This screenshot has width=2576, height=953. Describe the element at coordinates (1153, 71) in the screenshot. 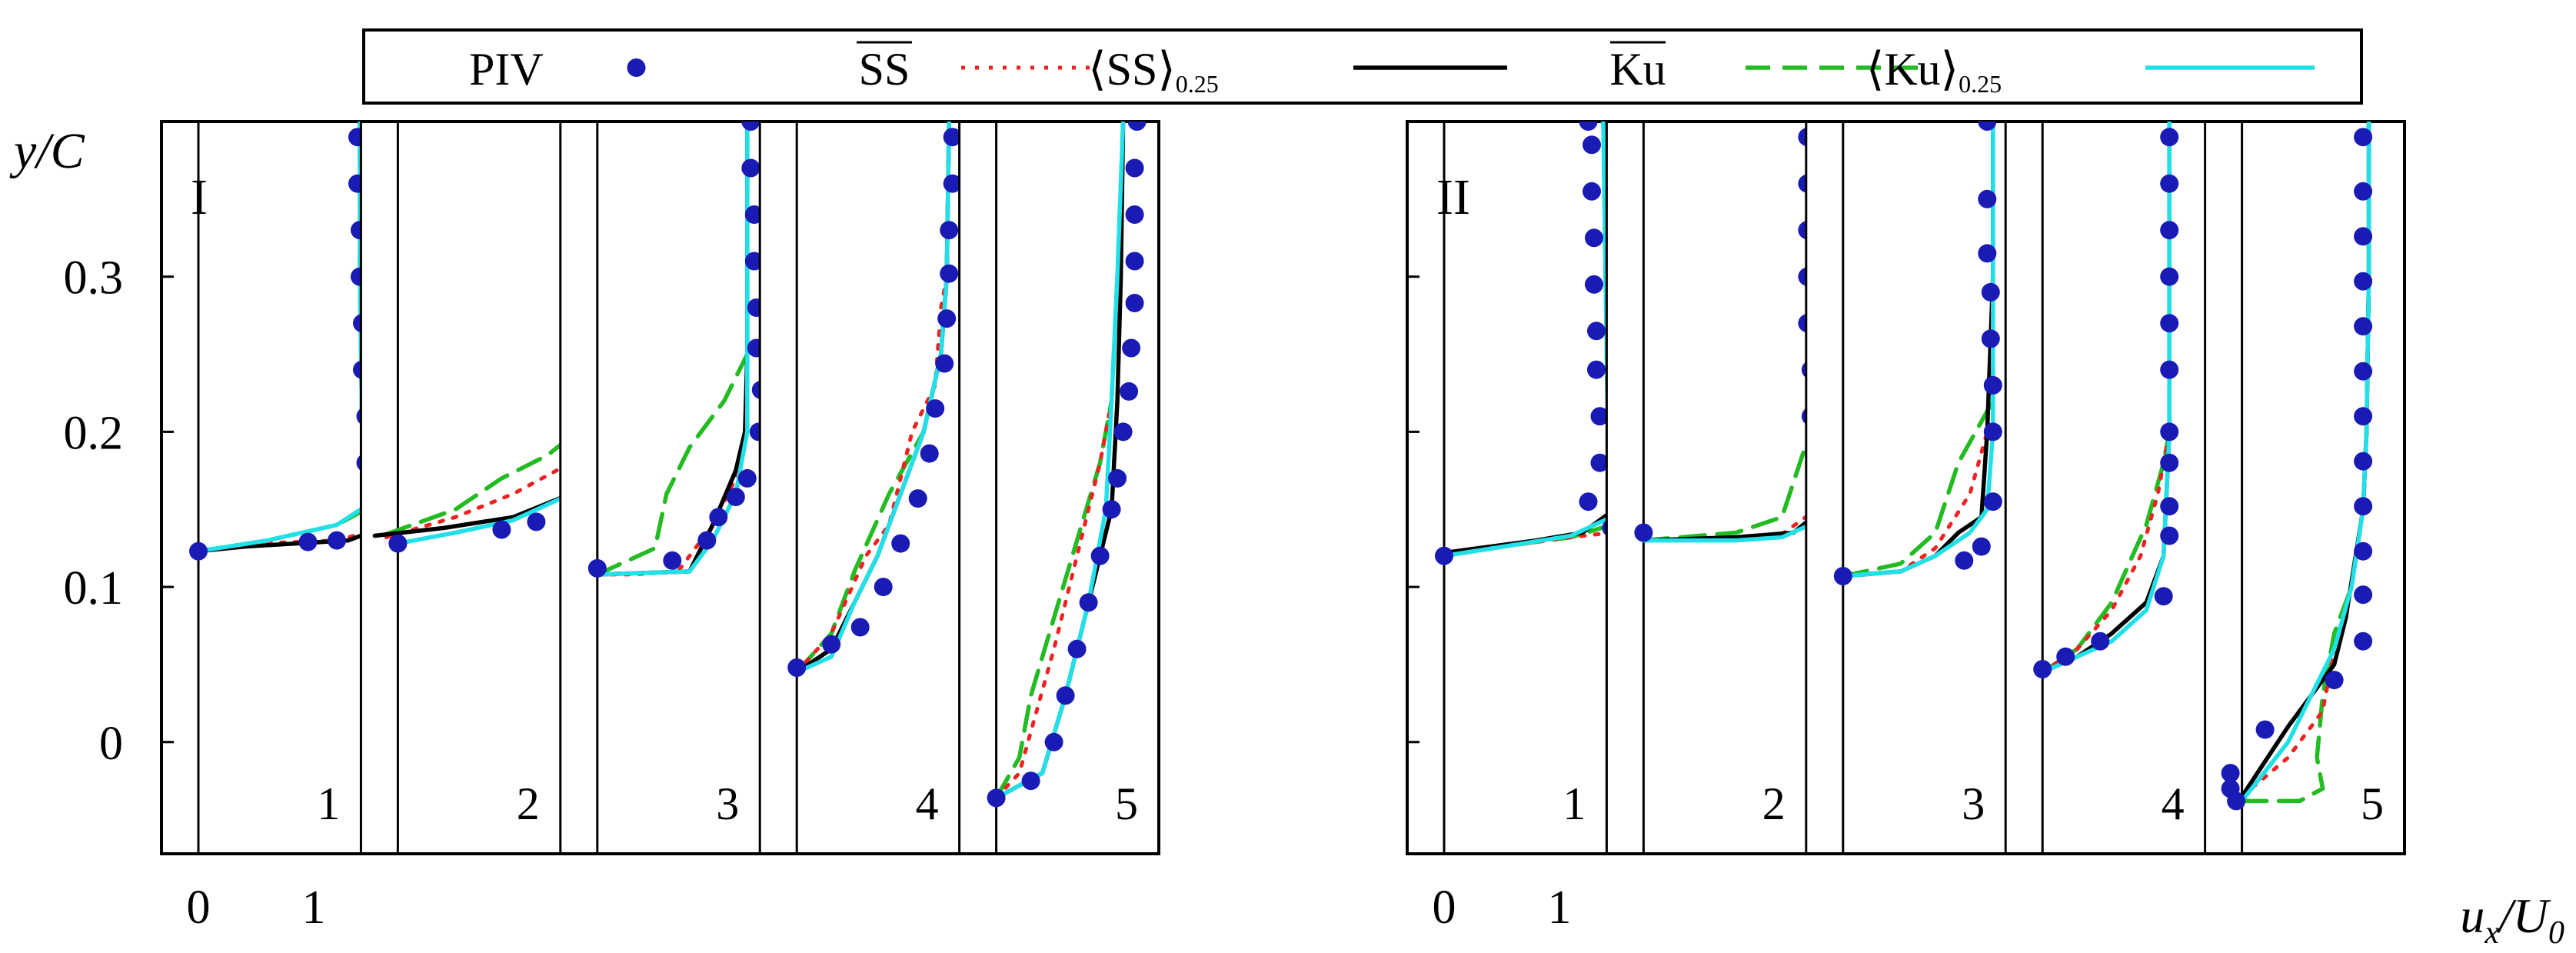

I see `legend-label-ss_q: ⟨SS⟩0.25` at that location.